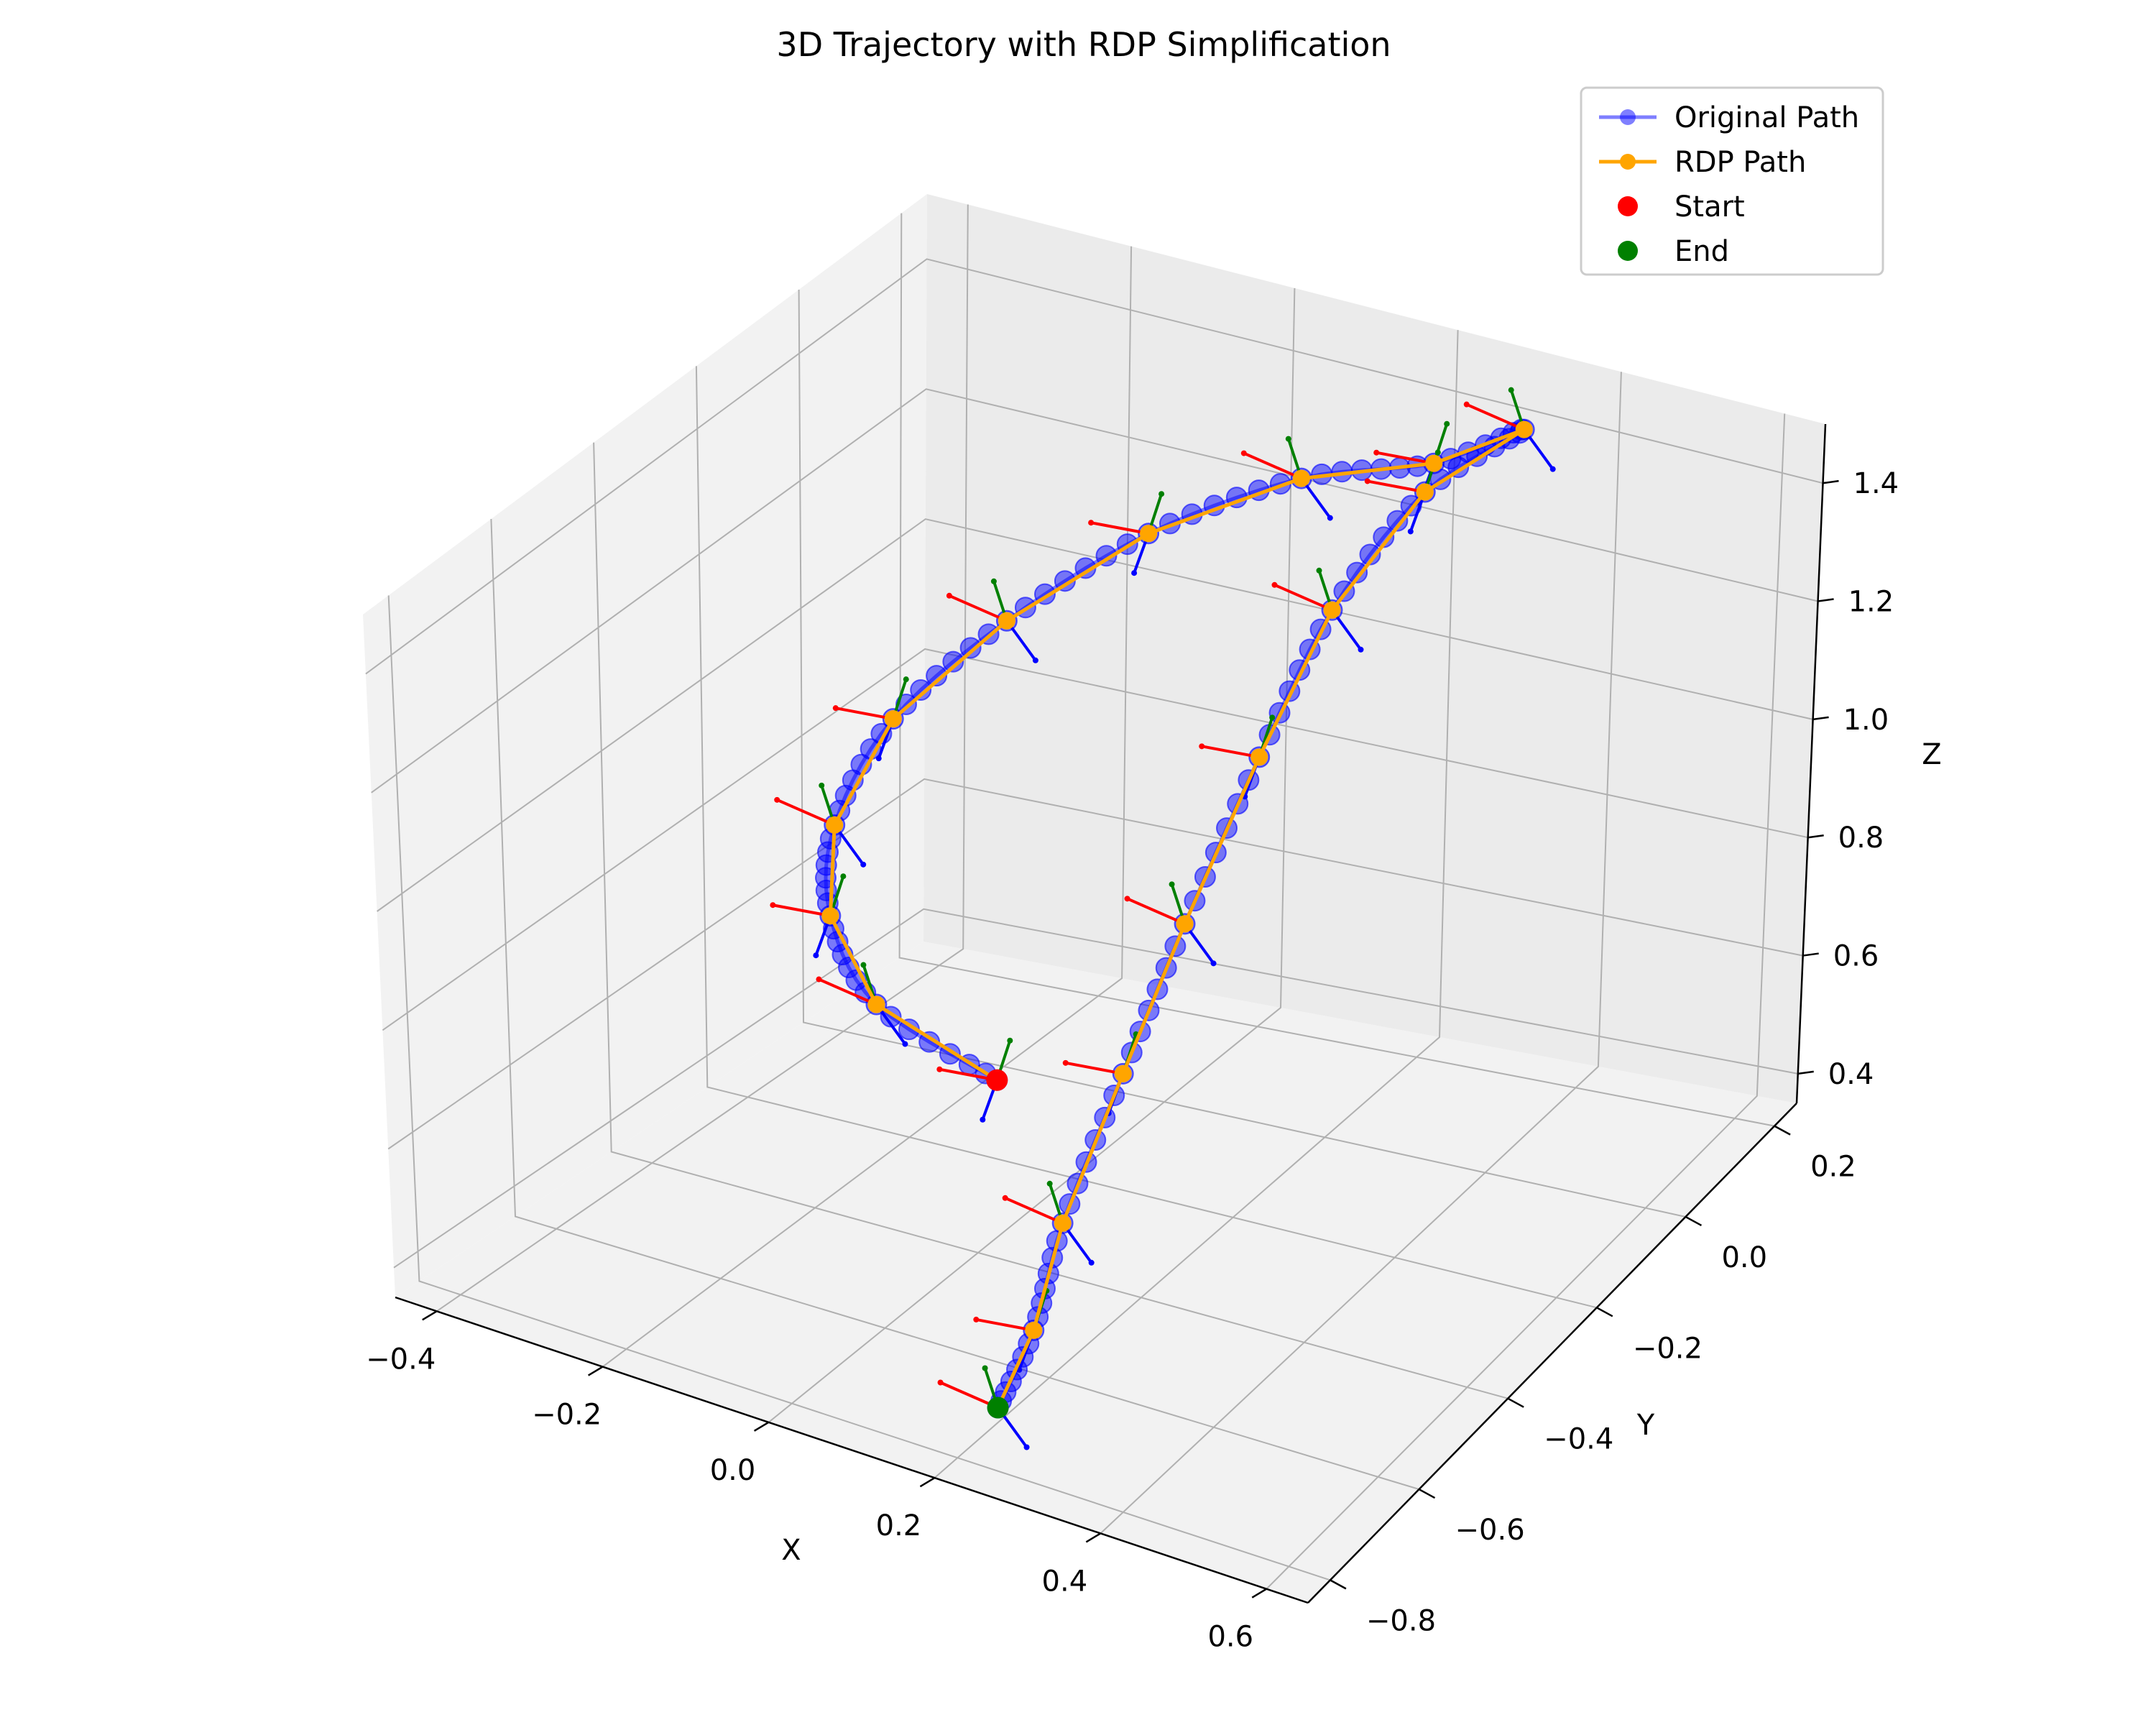  Describe the element at coordinates (1766, 117) in the screenshot. I see `legend-label: Original Path` at that location.